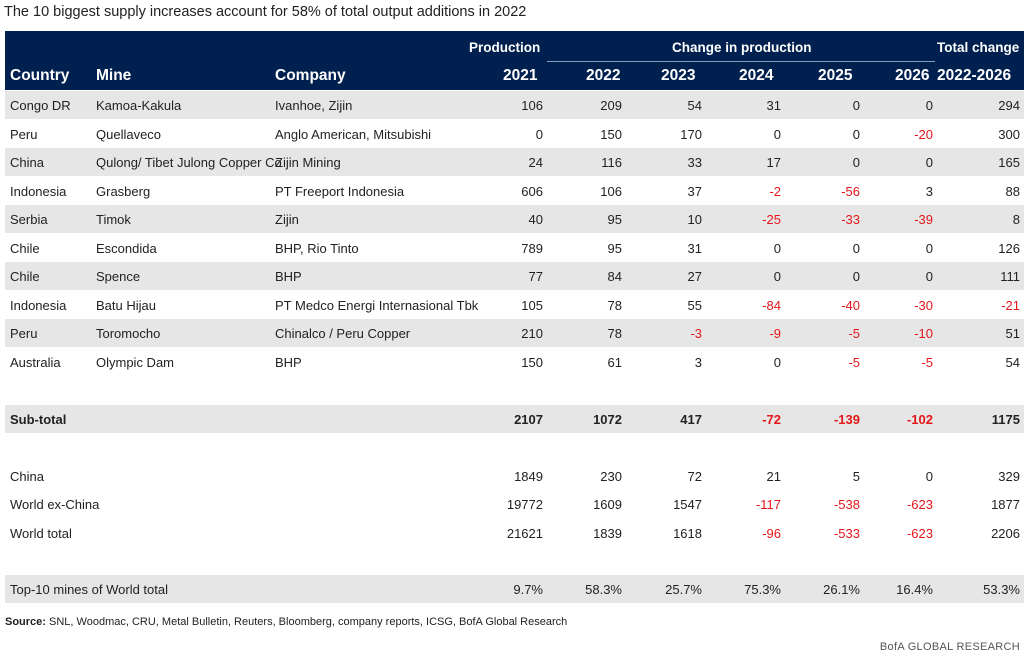  I want to click on value-cell: 294, so click(1009, 105).